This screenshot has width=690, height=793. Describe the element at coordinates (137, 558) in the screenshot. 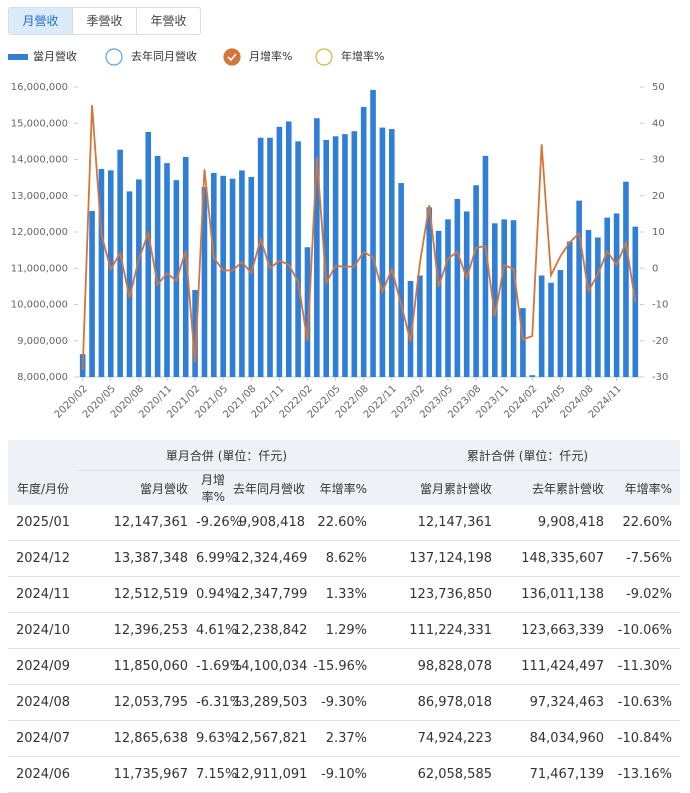

I see `table-cell: 13,387,348` at that location.